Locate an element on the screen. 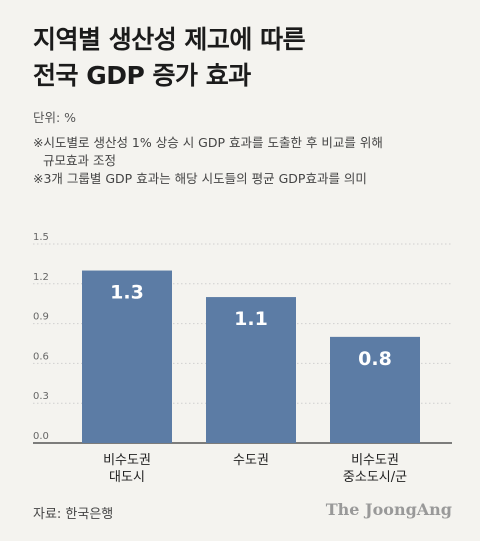  data-label: 1.1 is located at coordinates (251, 319).